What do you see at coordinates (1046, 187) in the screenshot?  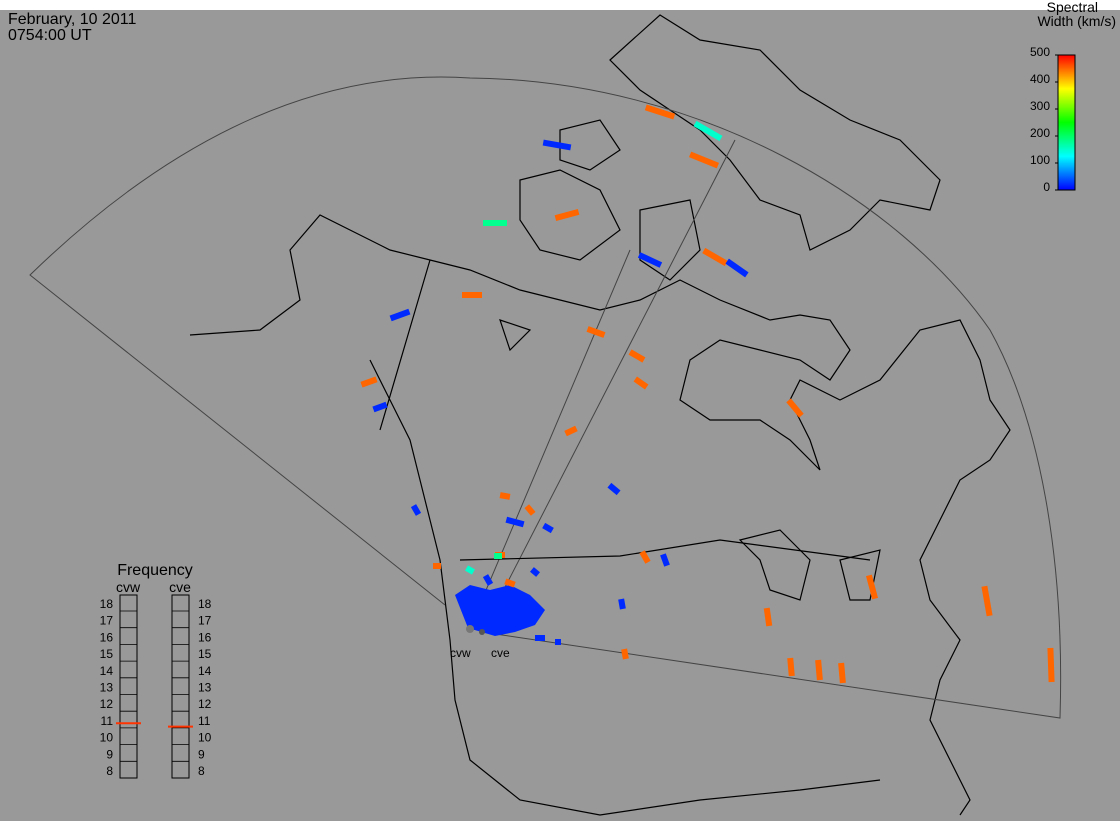 I see `colorbar-tick-label: 0` at bounding box center [1046, 187].